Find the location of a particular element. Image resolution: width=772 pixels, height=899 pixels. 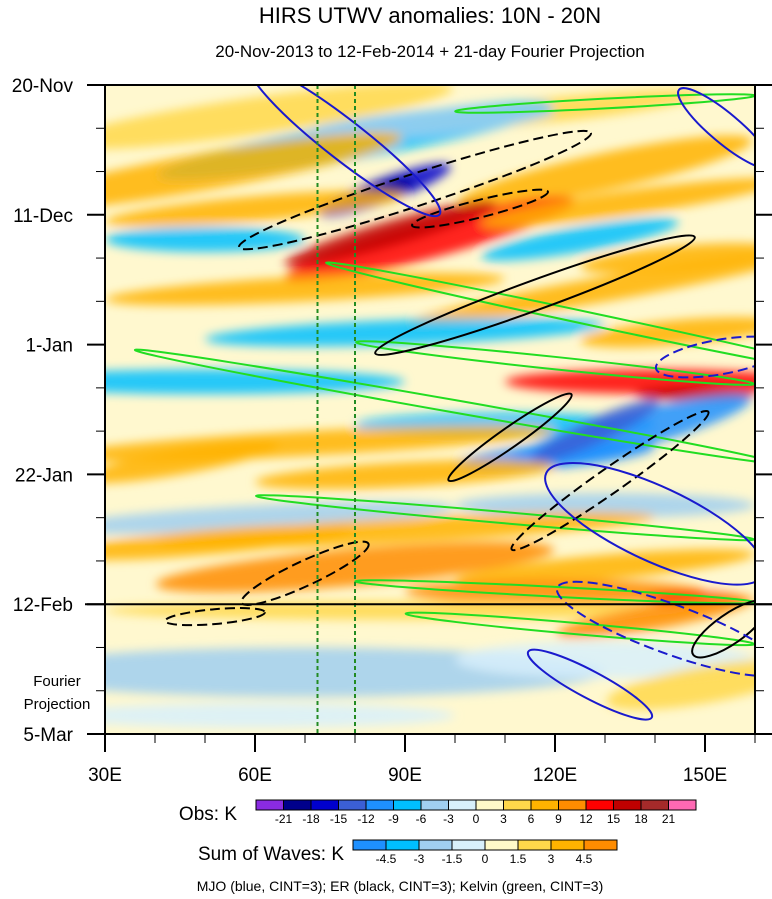

y-tick-label: 20-Nov is located at coordinates (43, 86).